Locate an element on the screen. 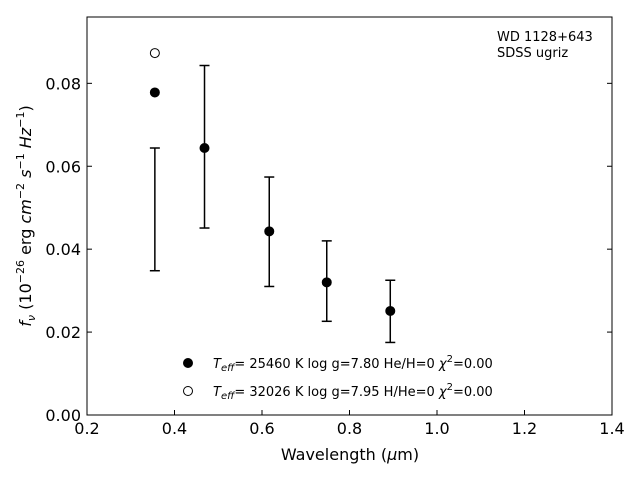 This screenshot has width=640, height=480. x-tick-label: 0.8 is located at coordinates (349, 428).